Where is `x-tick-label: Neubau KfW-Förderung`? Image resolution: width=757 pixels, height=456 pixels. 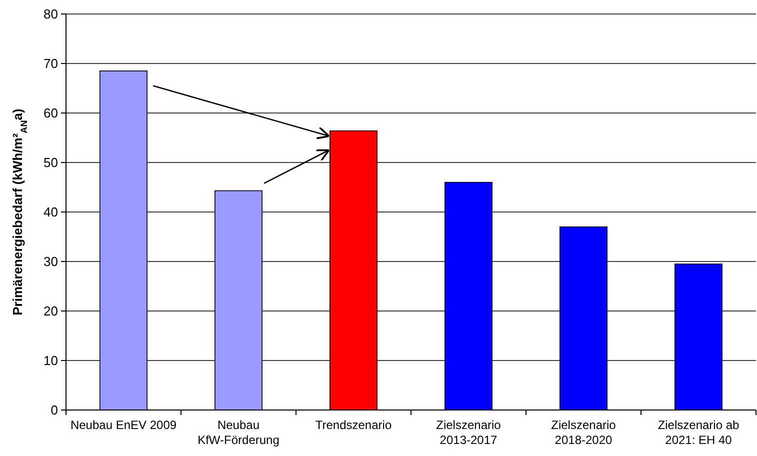
x-tick-label: Neubau KfW-Förderung is located at coordinates (239, 432).